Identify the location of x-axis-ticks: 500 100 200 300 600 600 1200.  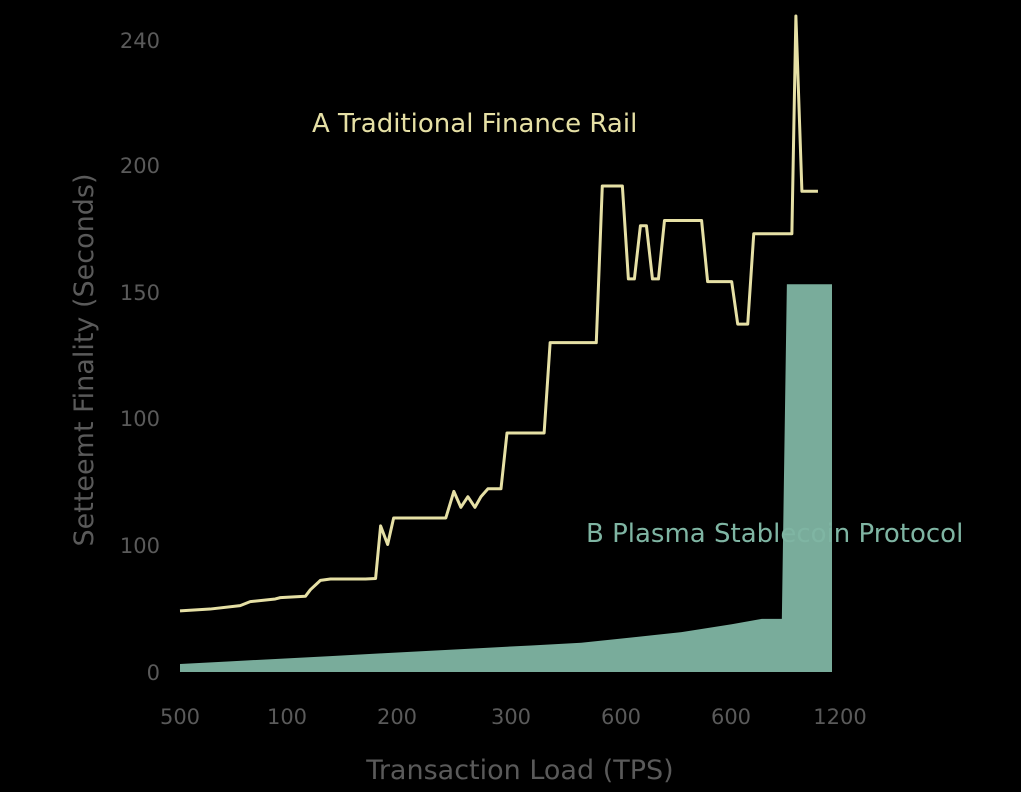
(513, 717).